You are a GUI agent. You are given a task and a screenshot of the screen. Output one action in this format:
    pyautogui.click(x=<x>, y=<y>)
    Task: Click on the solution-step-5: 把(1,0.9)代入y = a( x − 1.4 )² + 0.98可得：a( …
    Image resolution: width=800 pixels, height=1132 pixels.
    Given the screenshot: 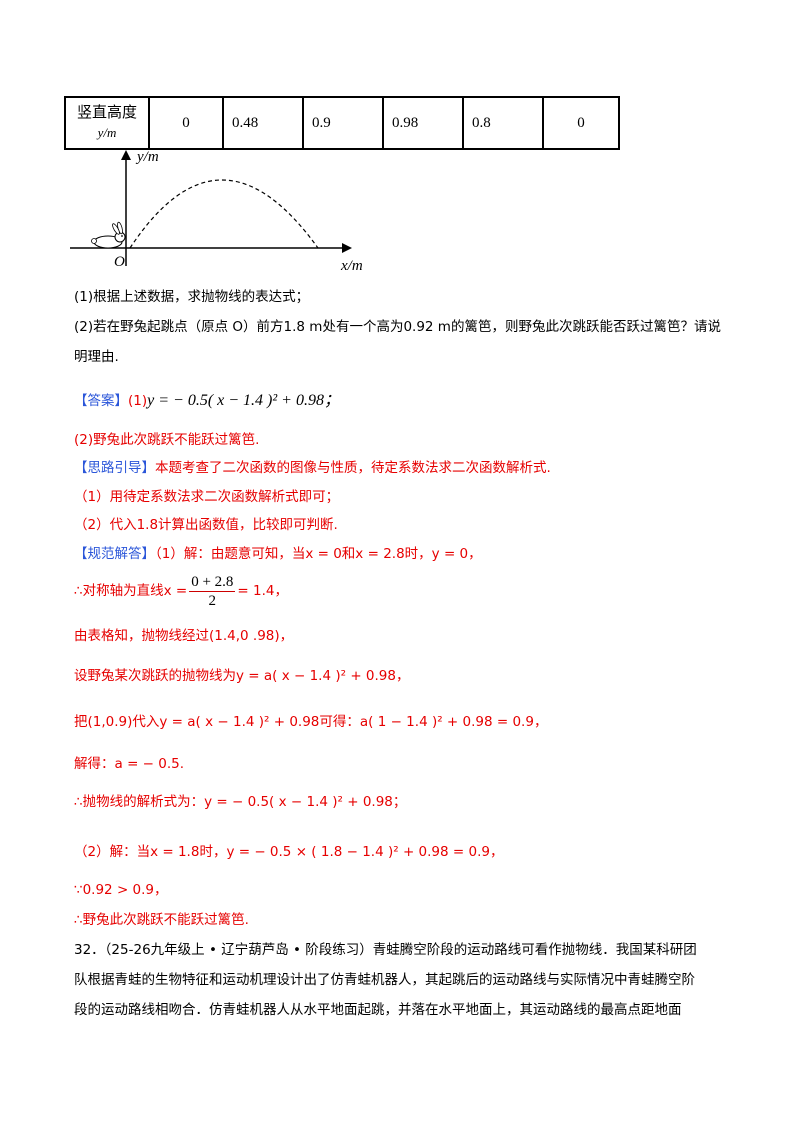 What is the action you would take?
    pyautogui.click(x=311, y=722)
    